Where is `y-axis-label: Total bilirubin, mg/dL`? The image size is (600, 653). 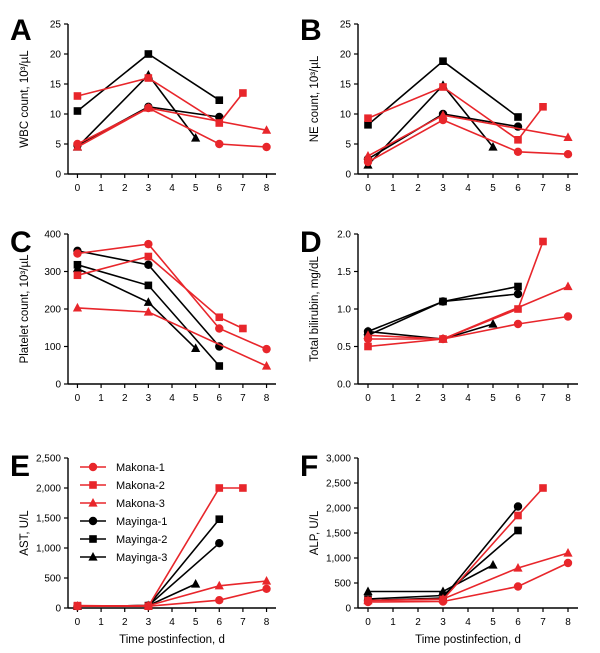 y-axis-label: Total bilirubin, mg/dL is located at coordinates (315, 309).